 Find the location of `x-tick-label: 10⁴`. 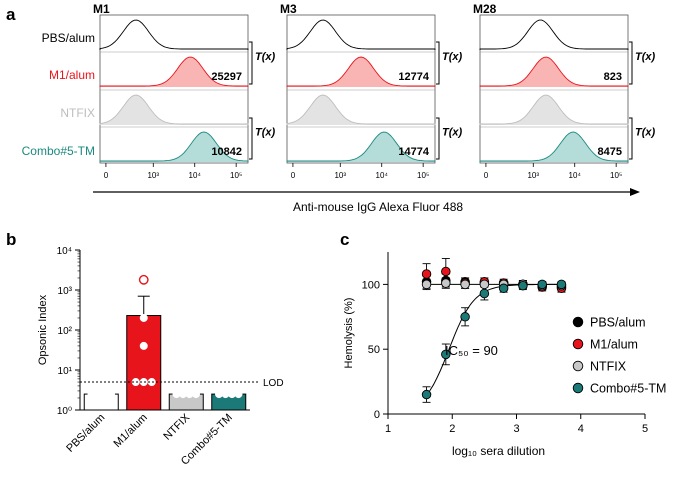

x-tick-label: 10⁴ is located at coordinates (195, 175).